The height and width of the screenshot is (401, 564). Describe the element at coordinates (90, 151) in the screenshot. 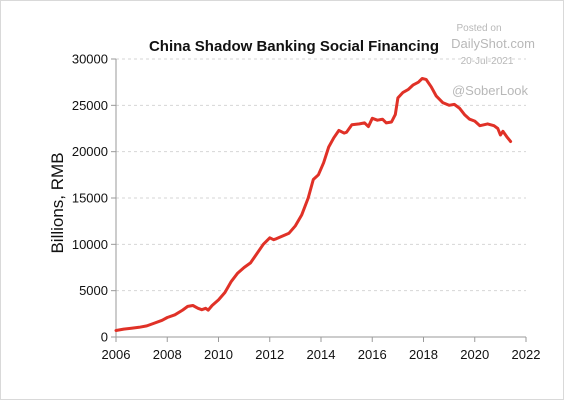

I see `y-tick-label: 20000` at that location.